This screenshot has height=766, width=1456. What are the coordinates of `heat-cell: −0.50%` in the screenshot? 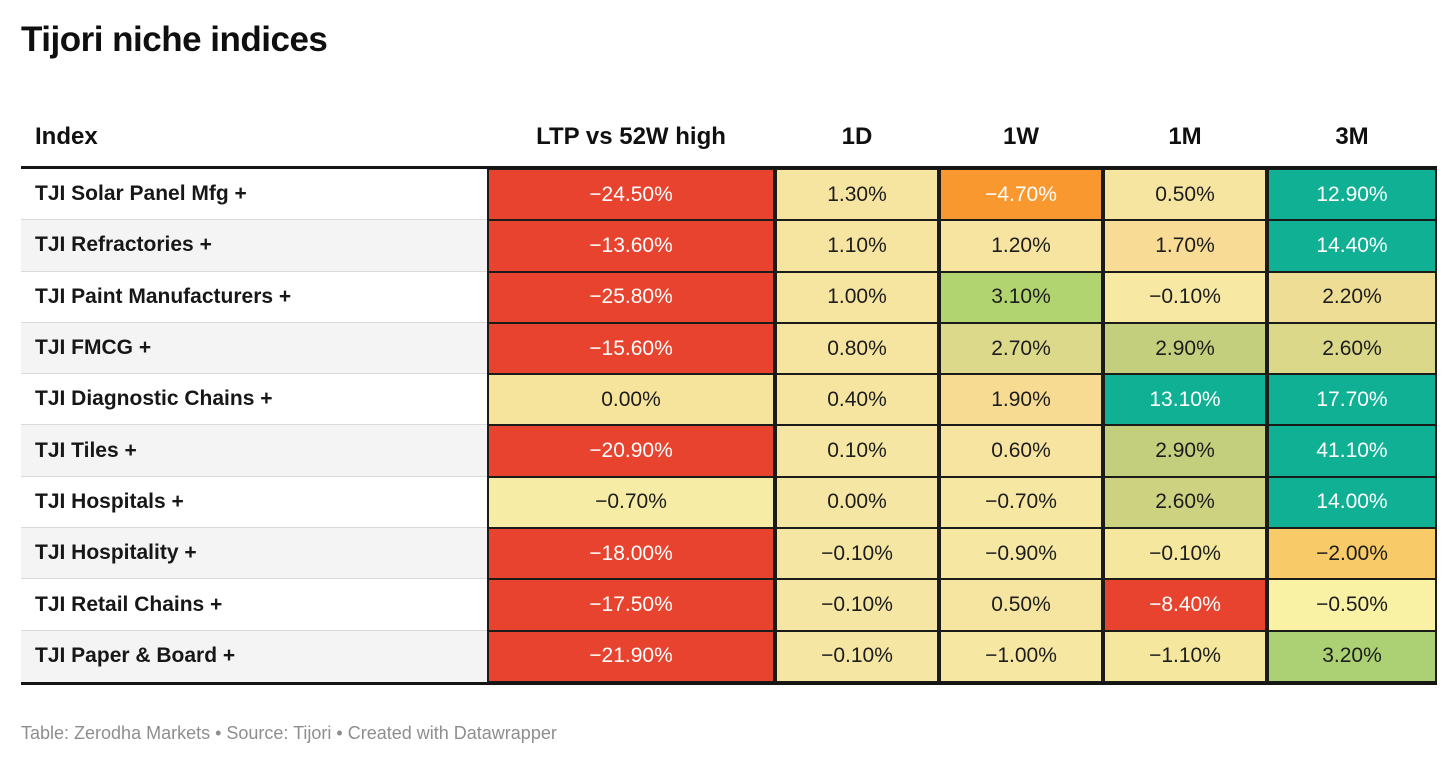 It's located at (1352, 605).